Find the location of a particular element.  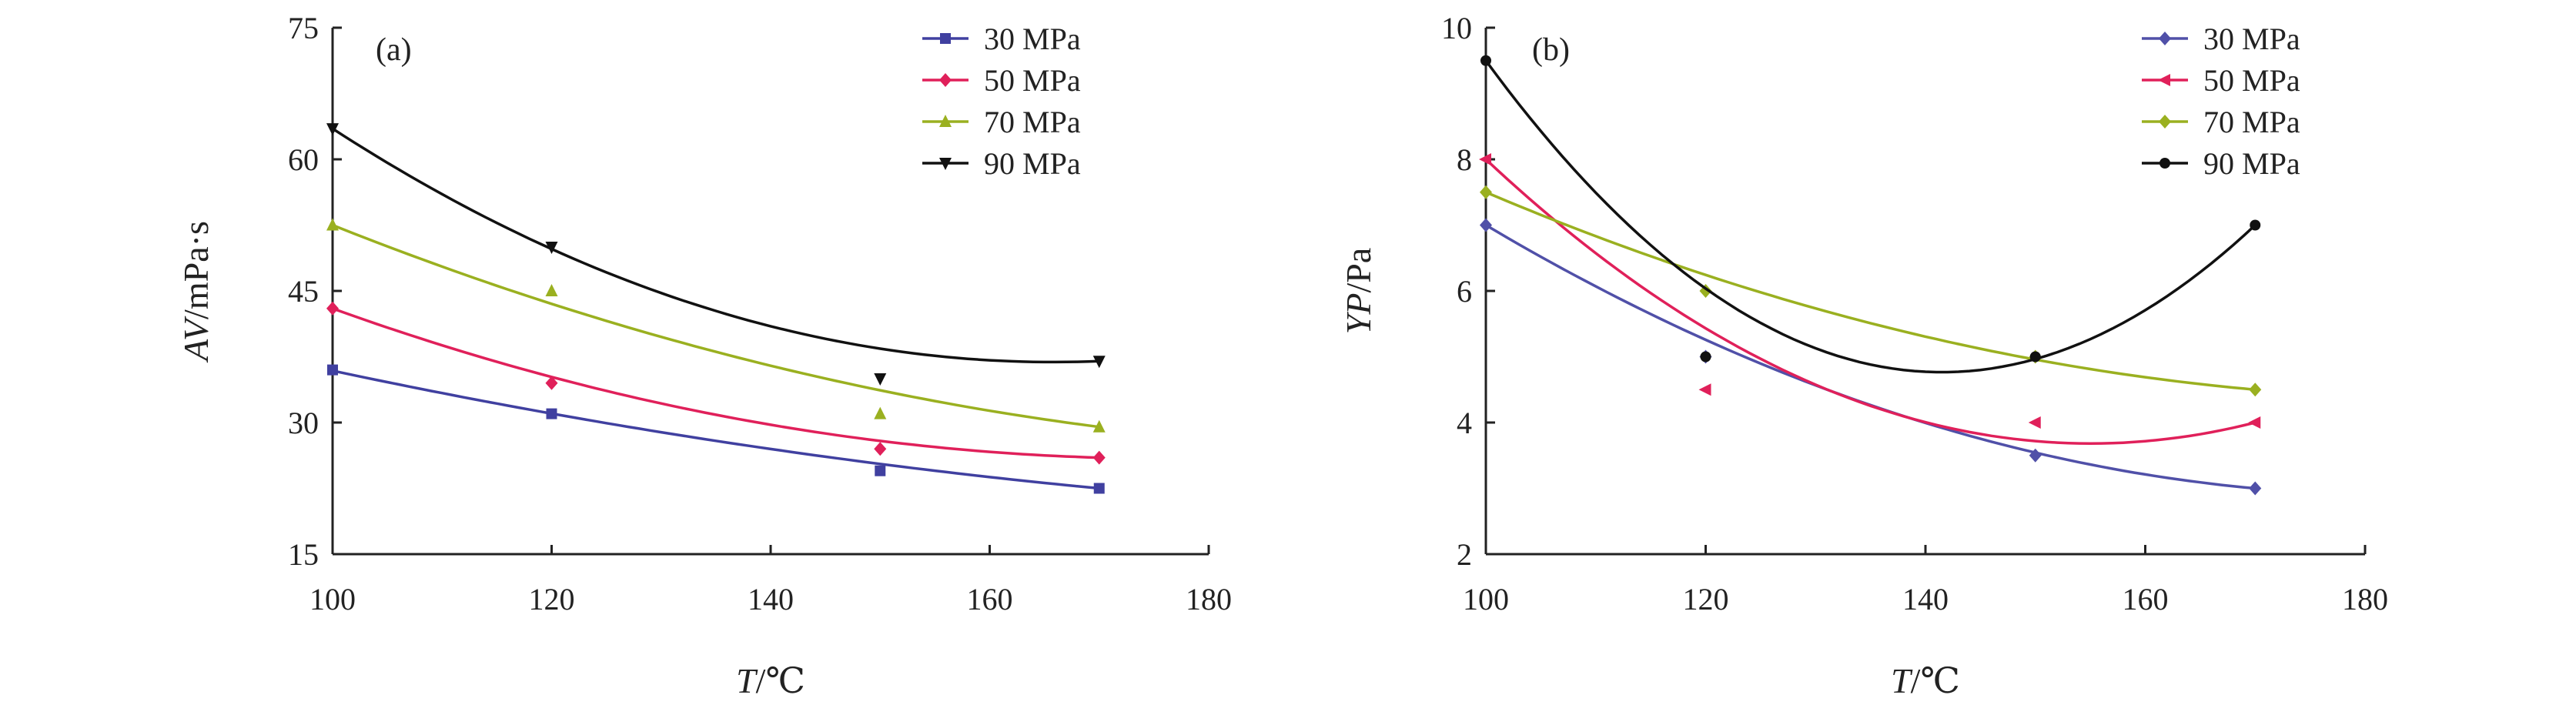

y-tick-label: 2 is located at coordinates (1465, 554).